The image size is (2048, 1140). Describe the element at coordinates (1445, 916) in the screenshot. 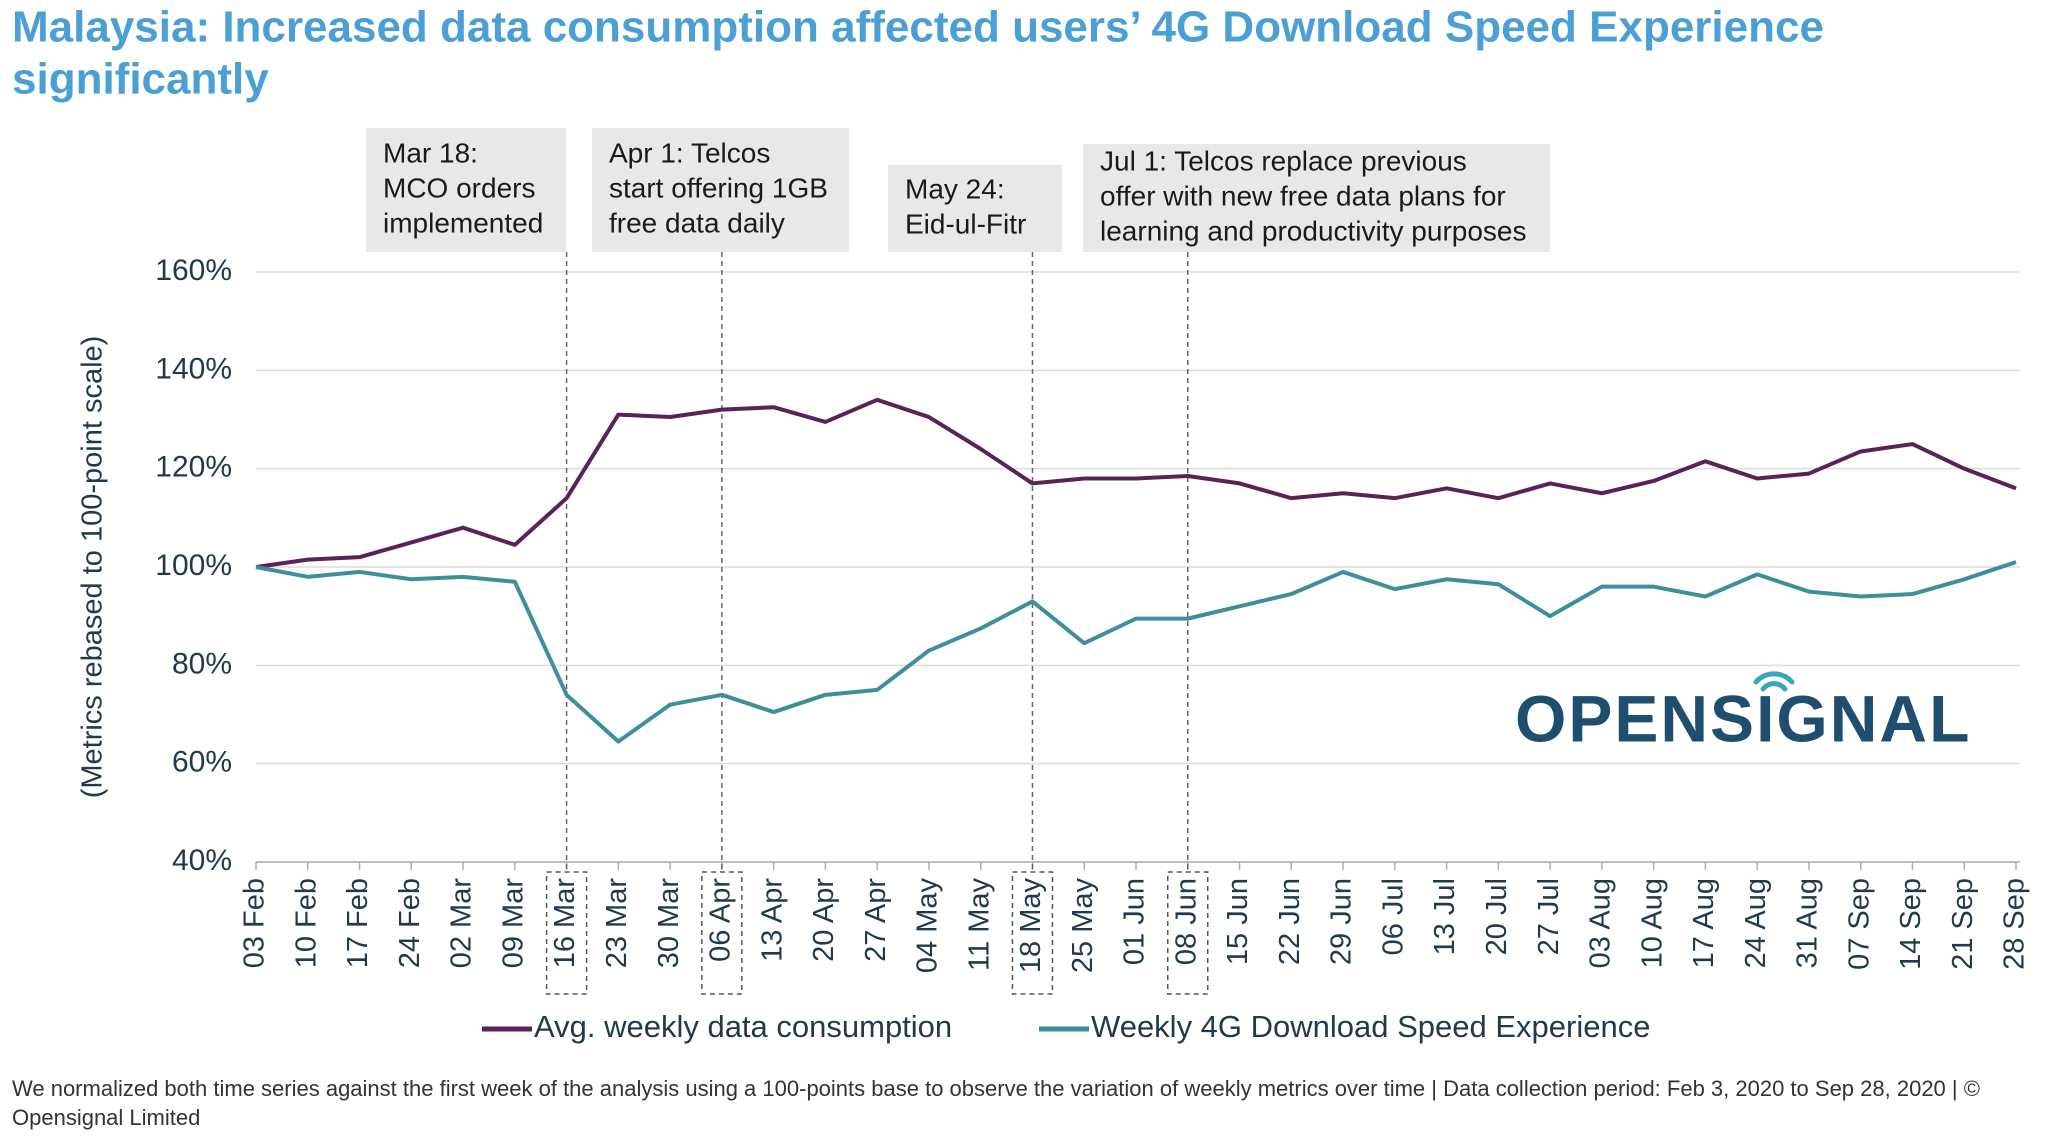

I see `x-tick-label: 13 Jul` at that location.